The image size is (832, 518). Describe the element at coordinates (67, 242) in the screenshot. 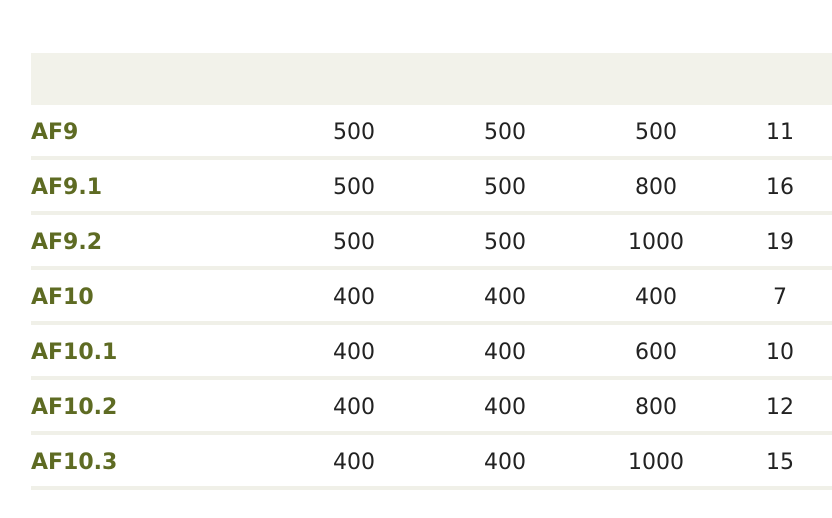

I see `row-name-cell: AF9.2` at that location.